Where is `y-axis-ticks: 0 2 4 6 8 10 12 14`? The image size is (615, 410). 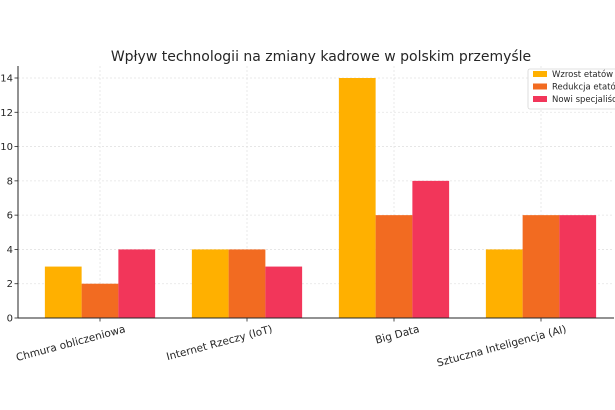
y-axis-ticks: 0 2 4 6 8 10 12 14 is located at coordinates (9, 199).